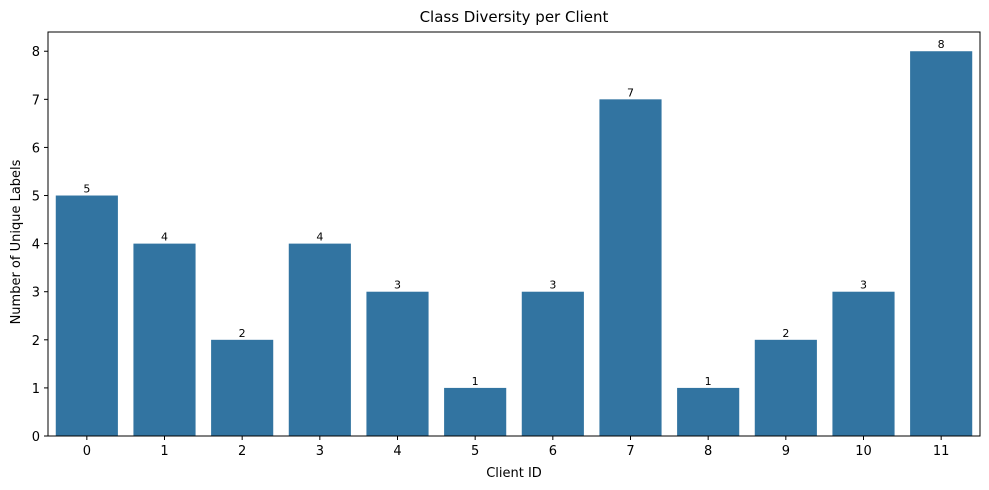  I want to click on y-axis-ticks: 0 1 2 3 4 5 6 7 8, so click(40, 245).